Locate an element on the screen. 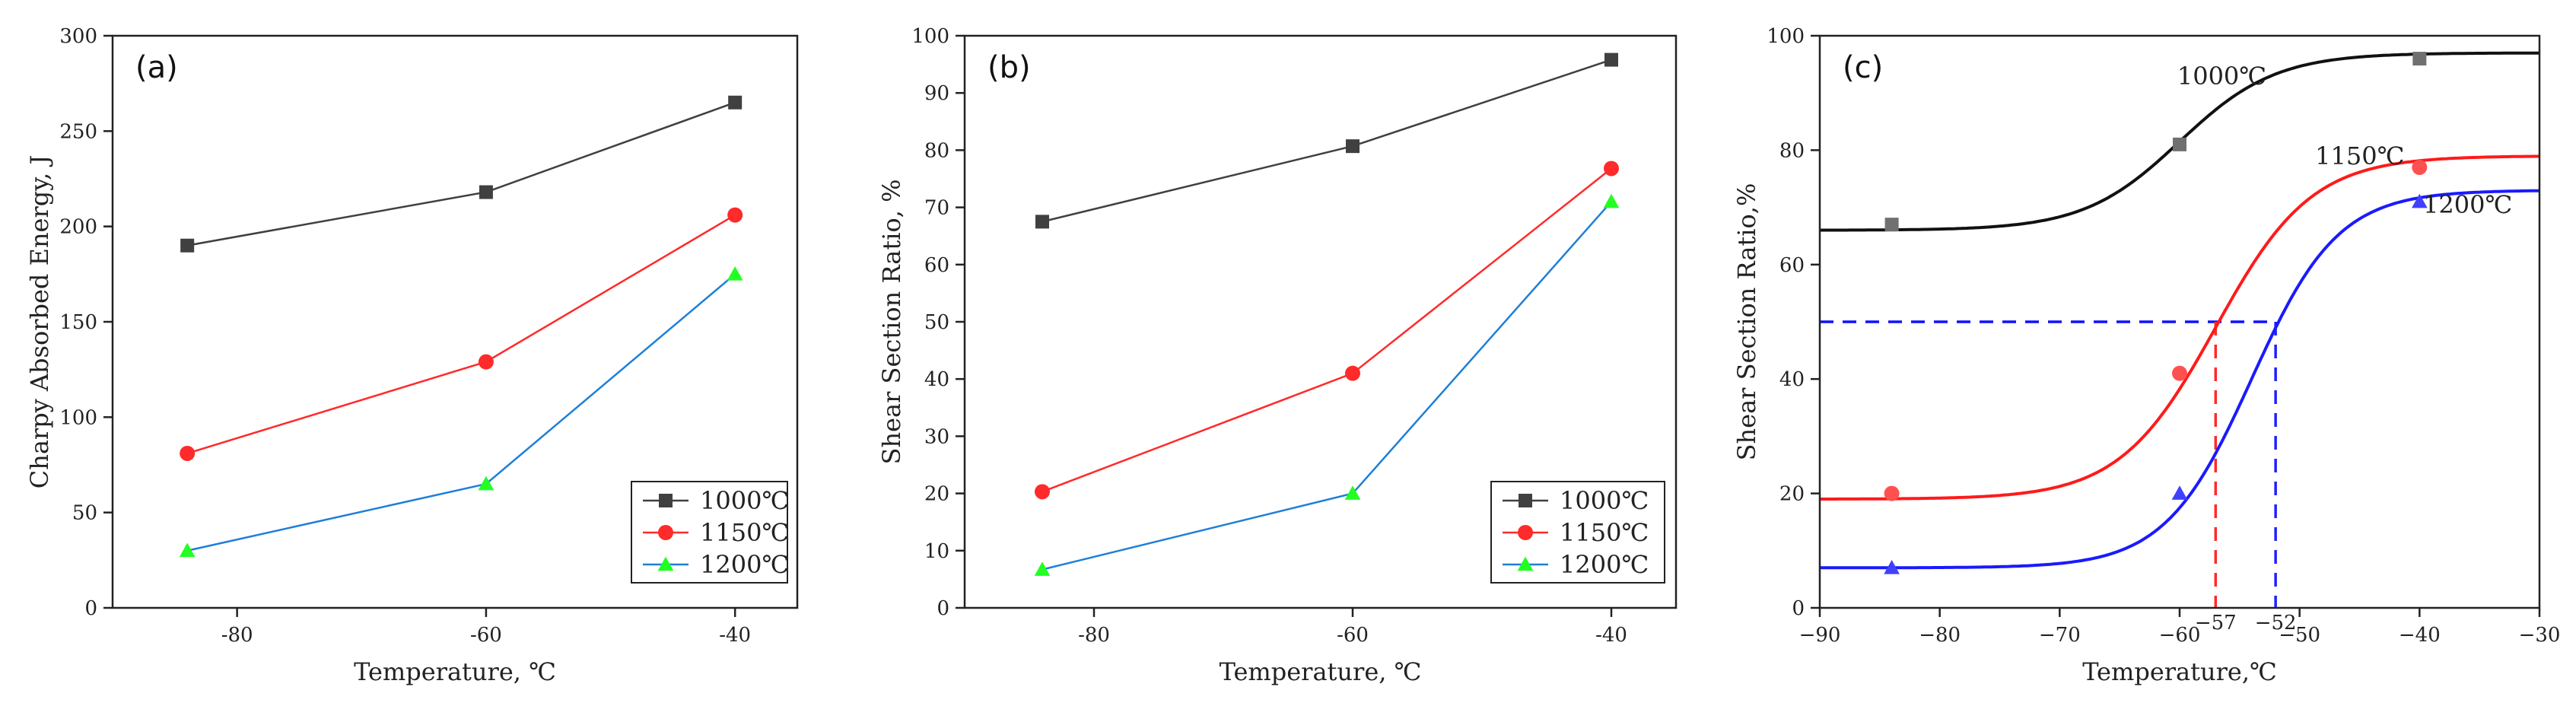  x-tick-label: −30 is located at coordinates (2540, 636).